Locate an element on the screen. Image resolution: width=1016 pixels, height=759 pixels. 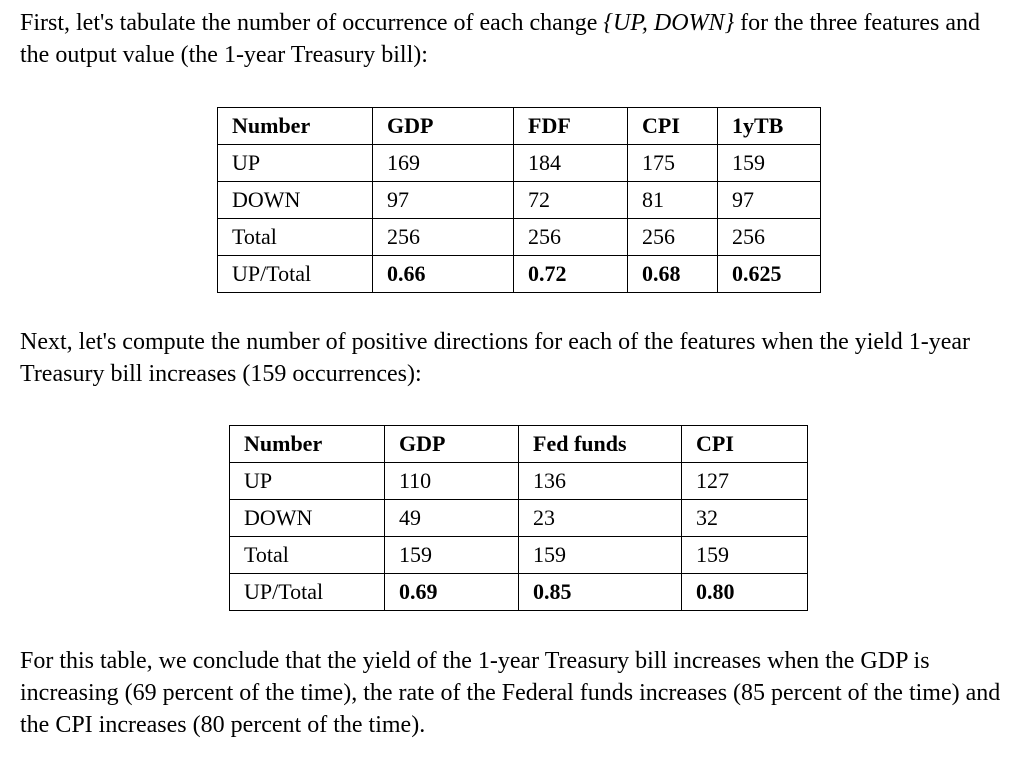
table-row: UP/Total 0.66 0.72 0.68 0.625 is located at coordinates (519, 274).